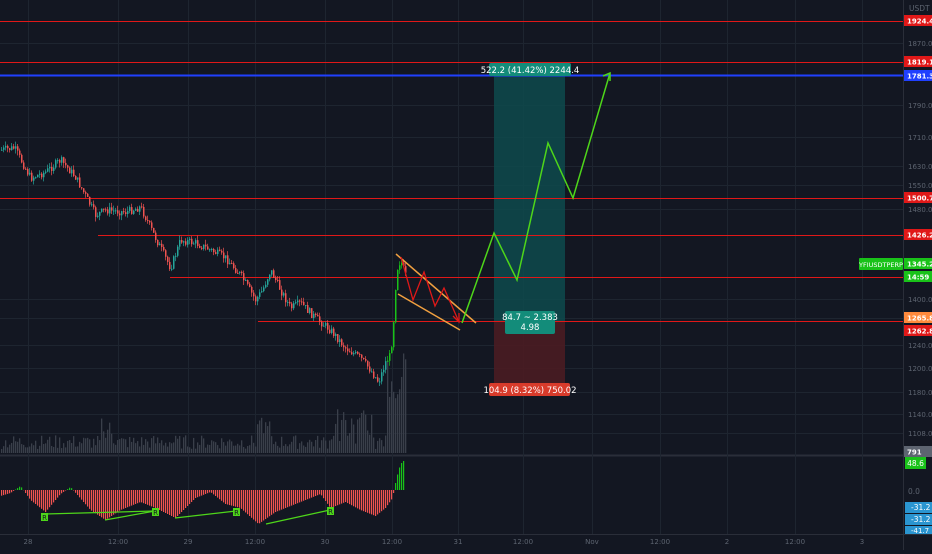 The height and width of the screenshot is (554, 932). Describe the element at coordinates (920, 369) in the screenshot. I see `price-tick: 1200.0` at that location.